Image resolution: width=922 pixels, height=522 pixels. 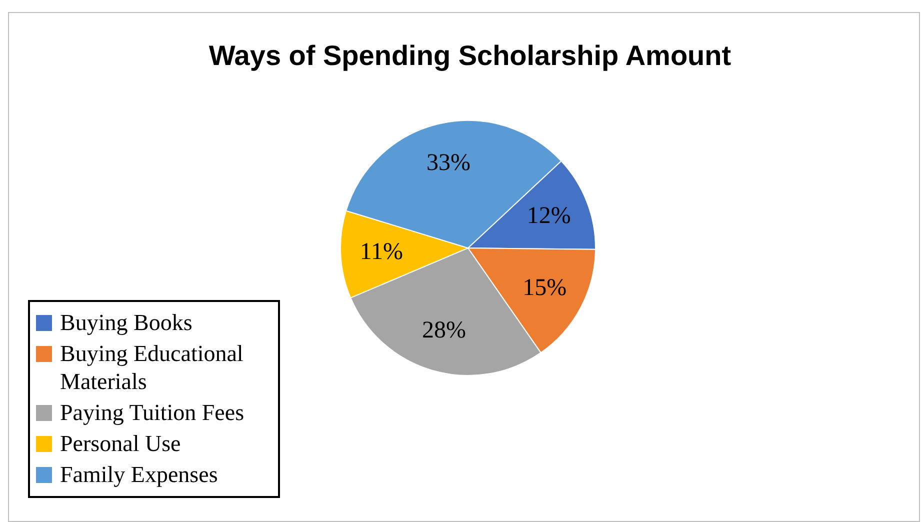 I want to click on legend-label: Personal Use, so click(x=120, y=444).